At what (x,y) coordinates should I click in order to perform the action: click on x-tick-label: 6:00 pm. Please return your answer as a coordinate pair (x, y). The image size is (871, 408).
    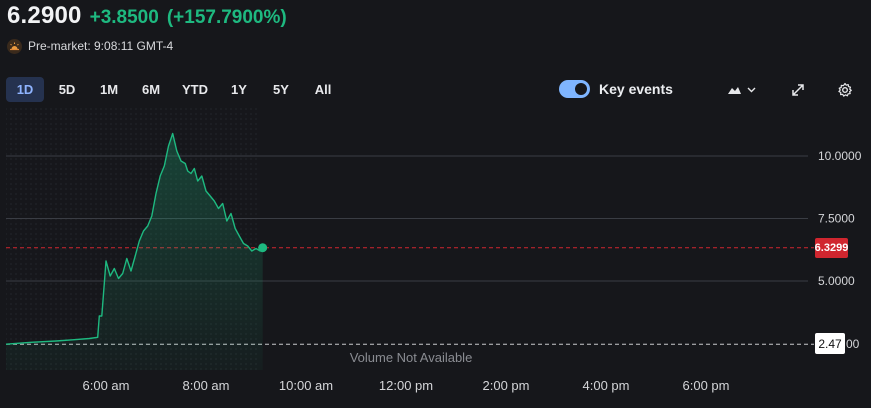
    Looking at the image, I should click on (706, 385).